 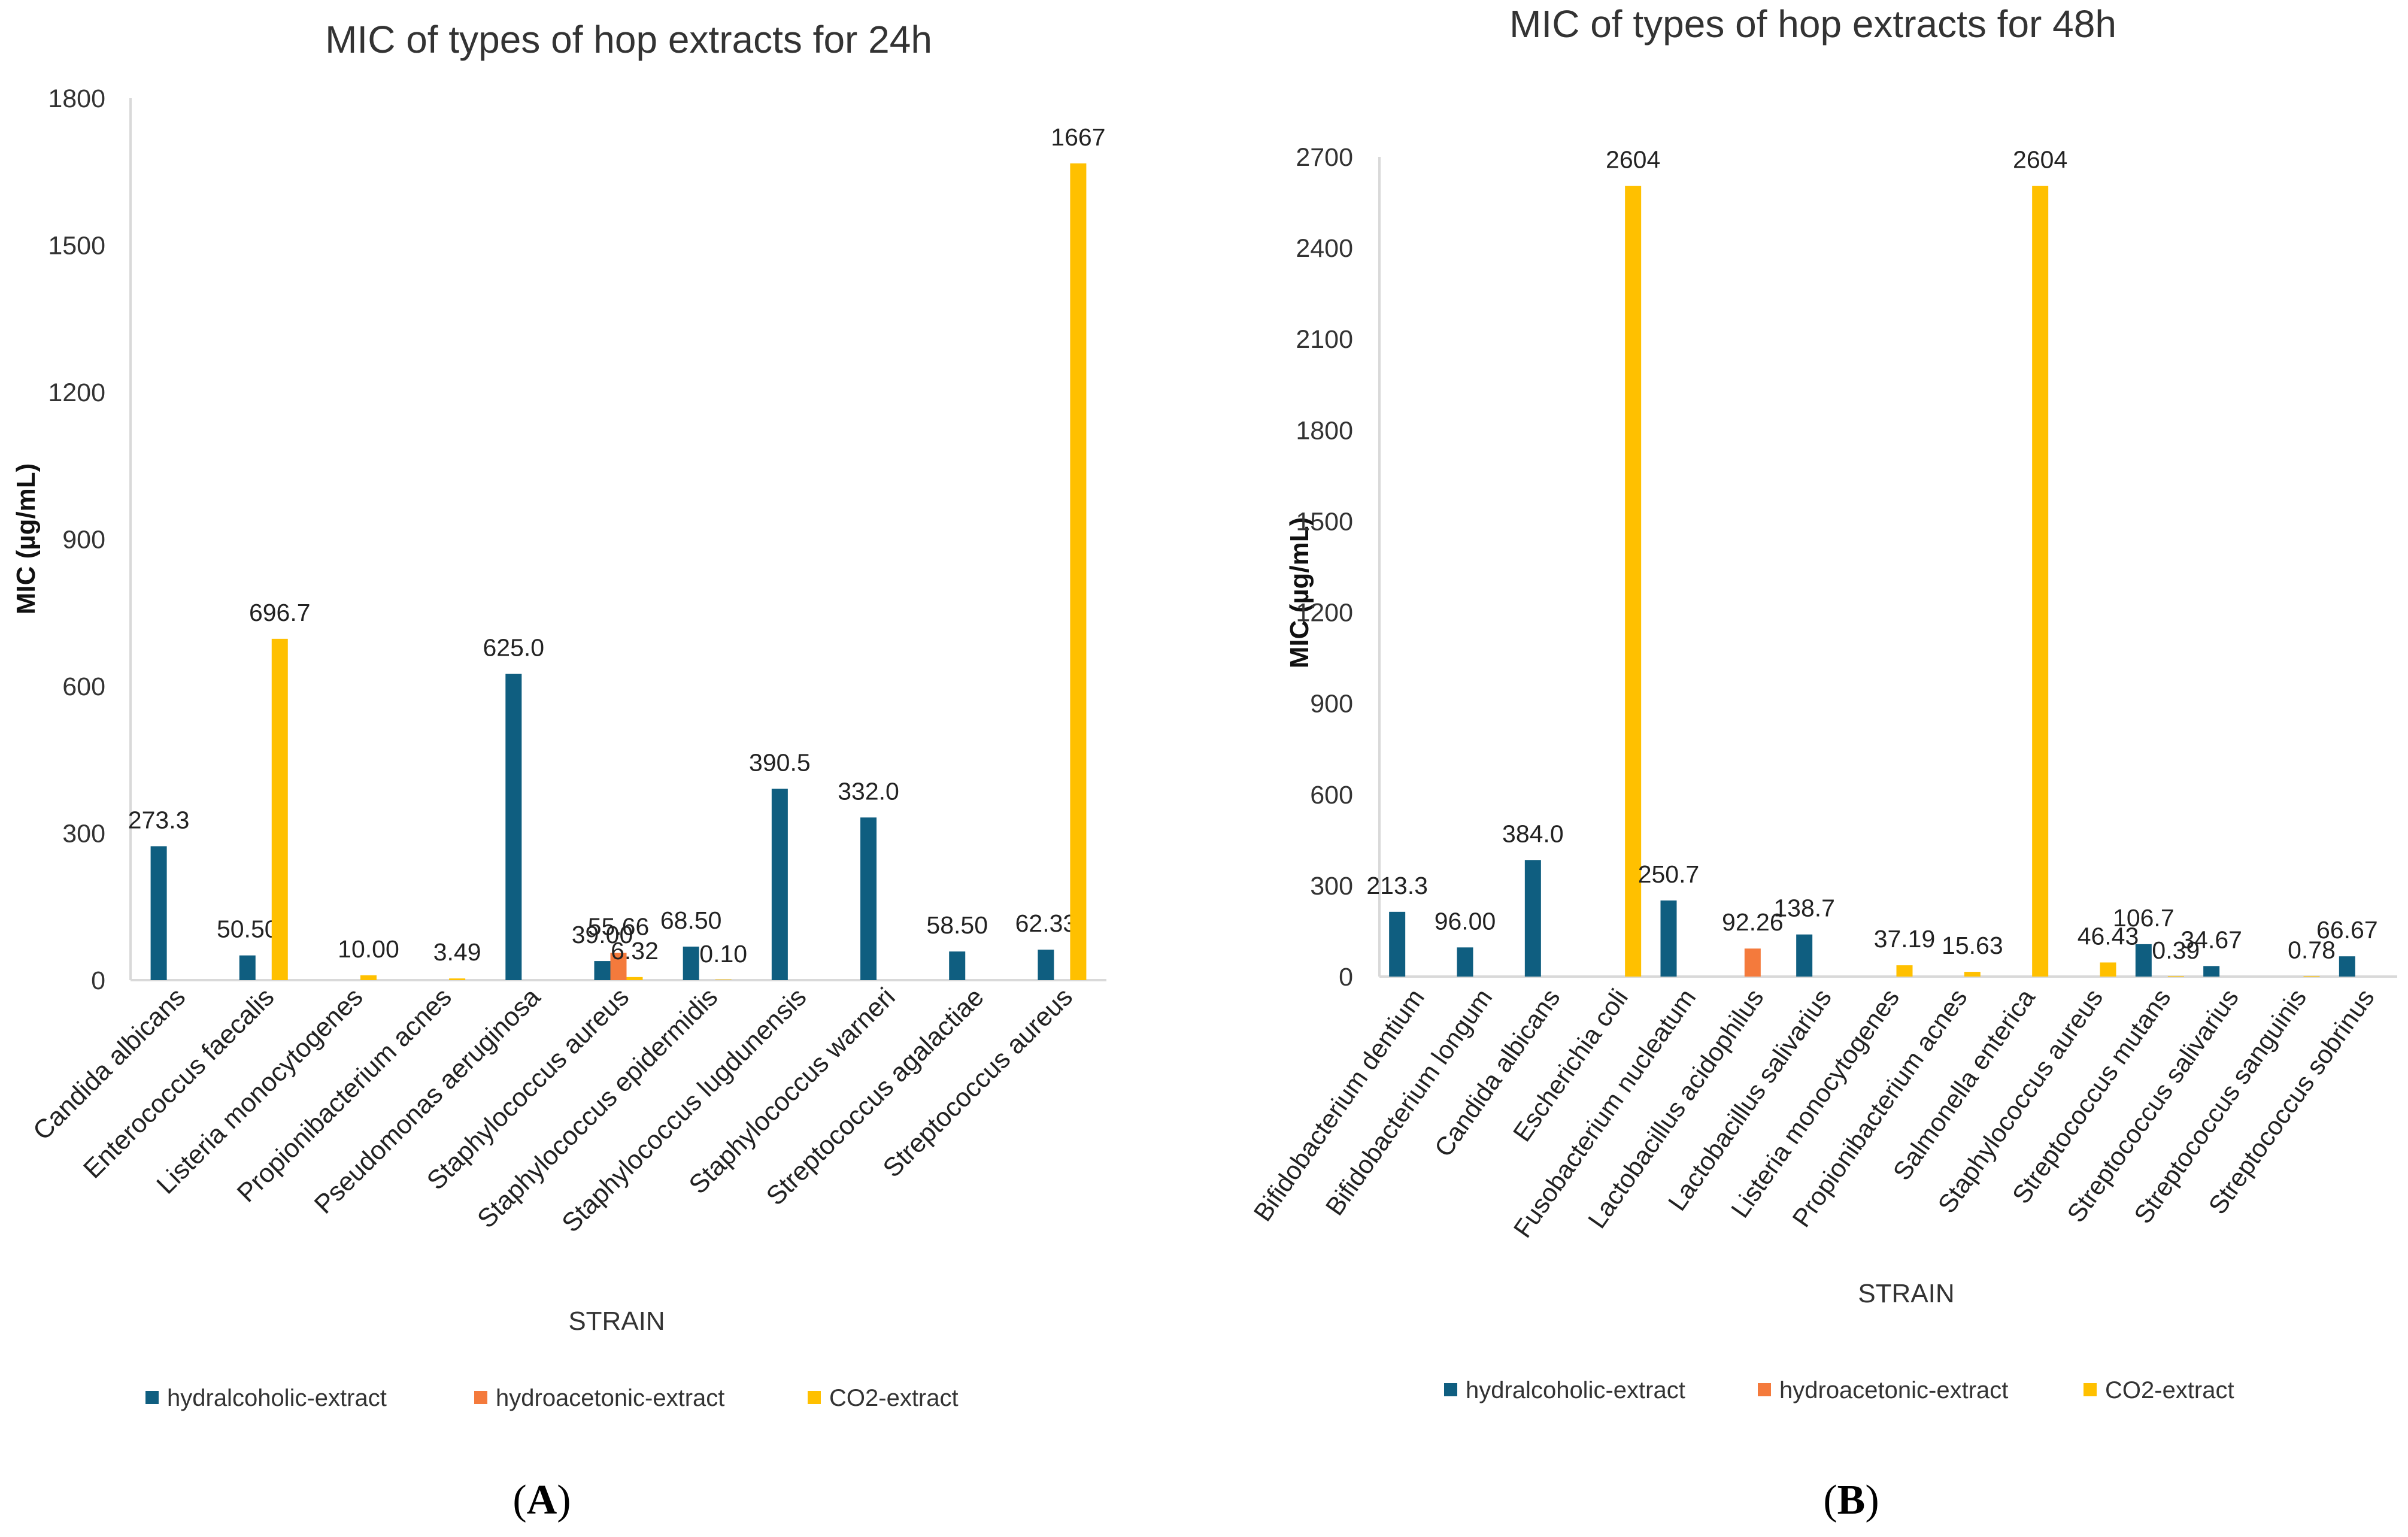 What do you see at coordinates (1324, 613) in the screenshot?
I see `chart-b-y-tick-label: 1200` at bounding box center [1324, 613].